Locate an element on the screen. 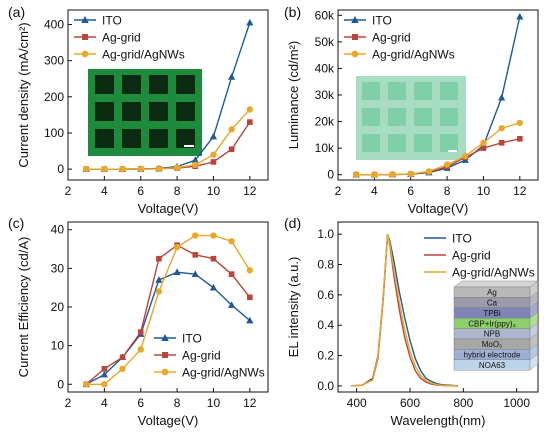 This screenshot has height=440, width=550. device-layer-label: MoO₃ is located at coordinates (492, 344).